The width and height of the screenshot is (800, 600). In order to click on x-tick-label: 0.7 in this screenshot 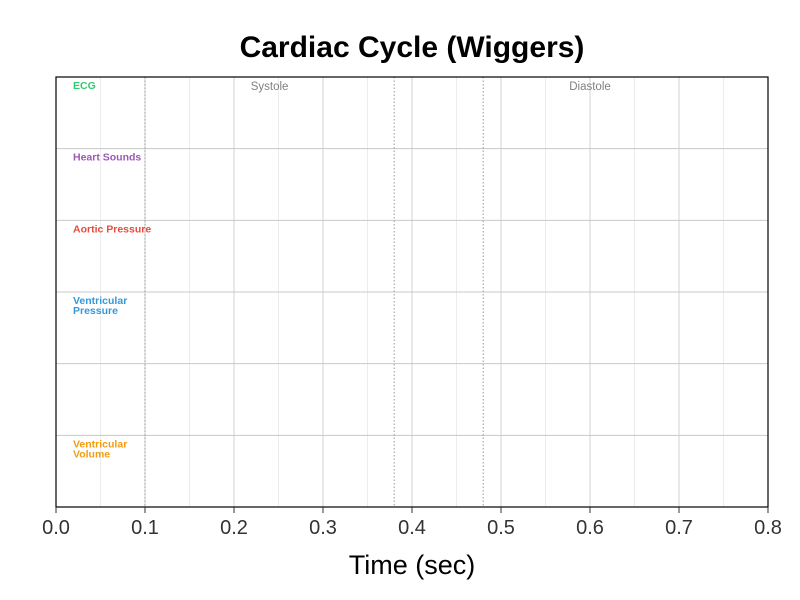, I will do `click(679, 528)`.